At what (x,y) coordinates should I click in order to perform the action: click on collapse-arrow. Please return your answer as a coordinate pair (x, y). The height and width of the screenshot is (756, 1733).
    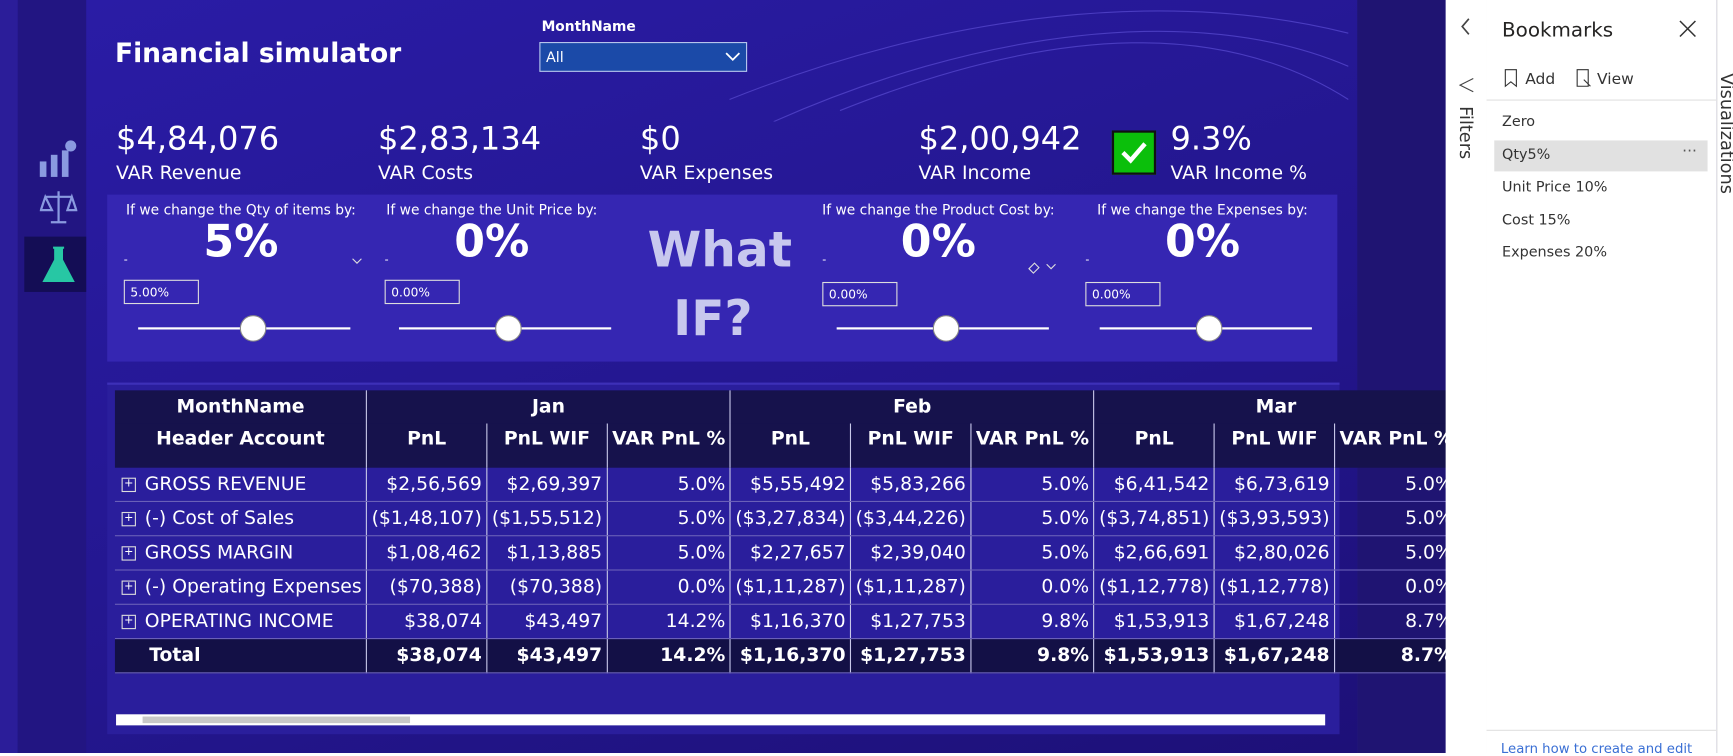
    Looking at the image, I should click on (1465, 27).